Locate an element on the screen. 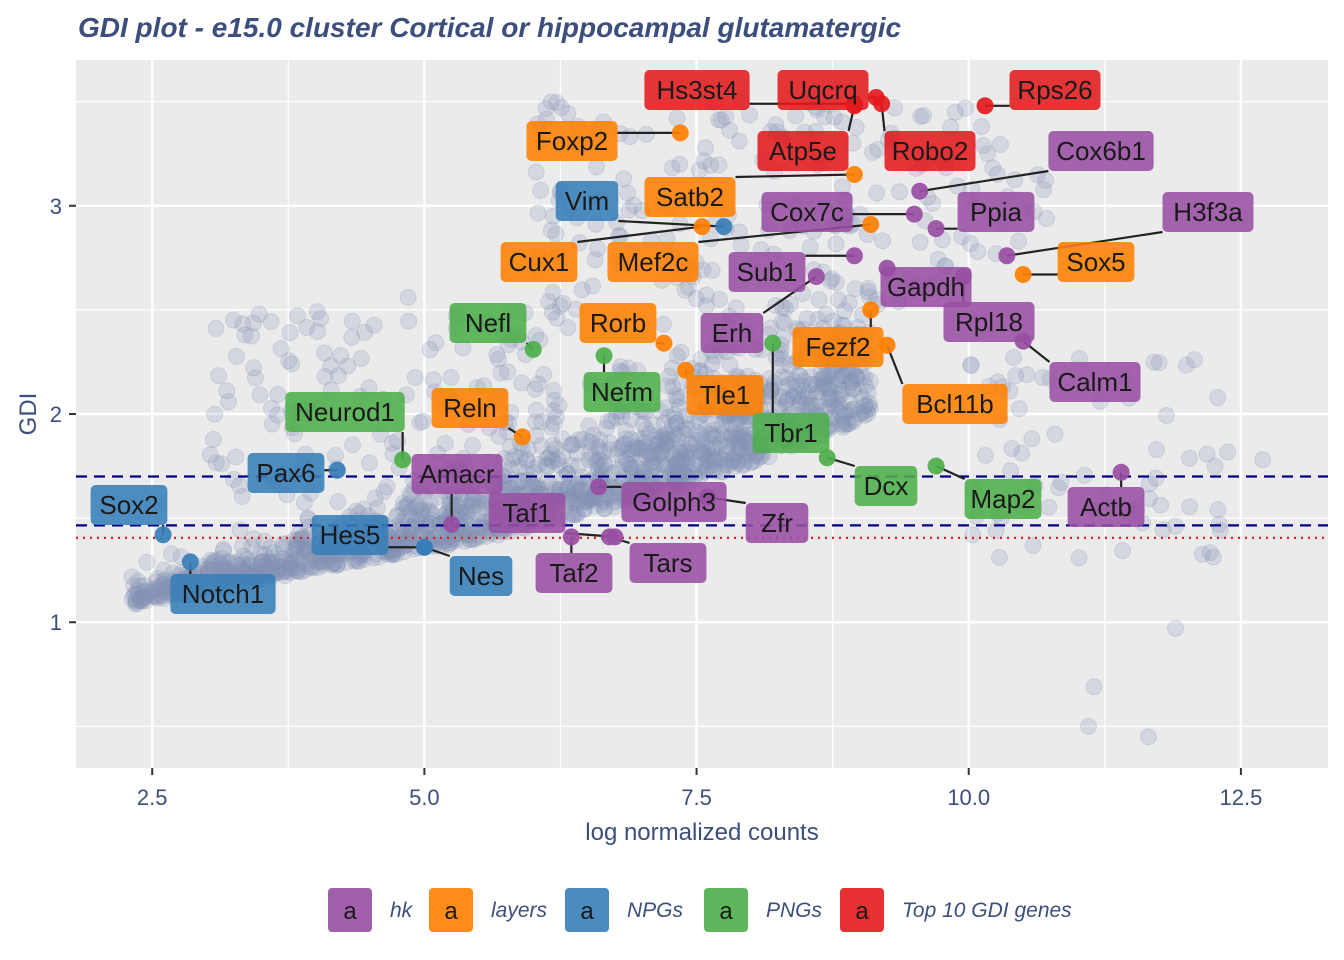  point-rorb is located at coordinates (664, 343).